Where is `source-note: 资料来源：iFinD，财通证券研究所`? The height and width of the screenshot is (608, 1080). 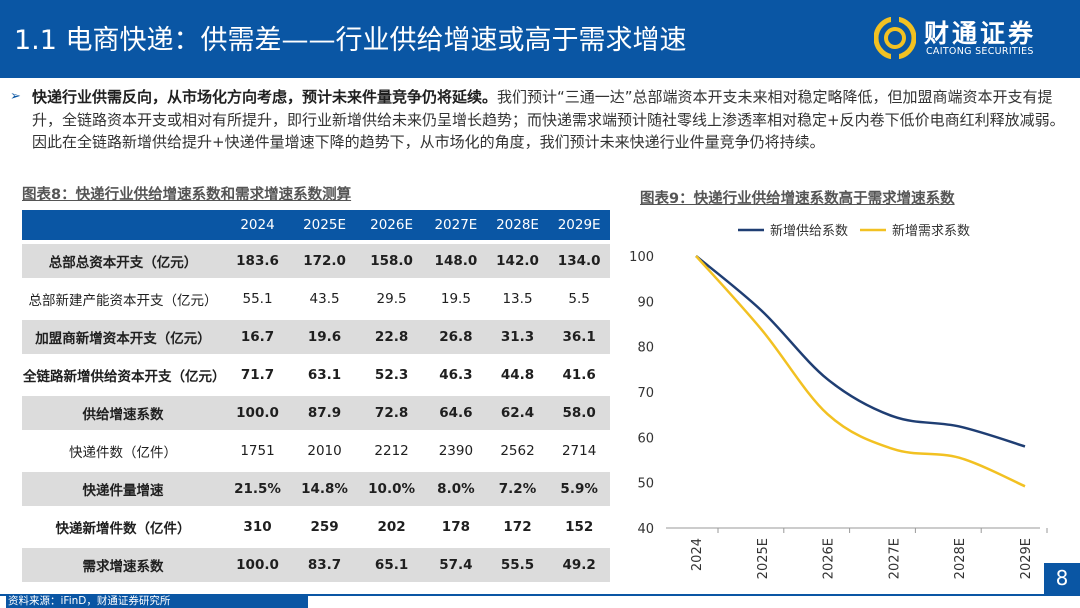 source-note: 资料来源：iFinD，财通证券研究所 is located at coordinates (157, 601).